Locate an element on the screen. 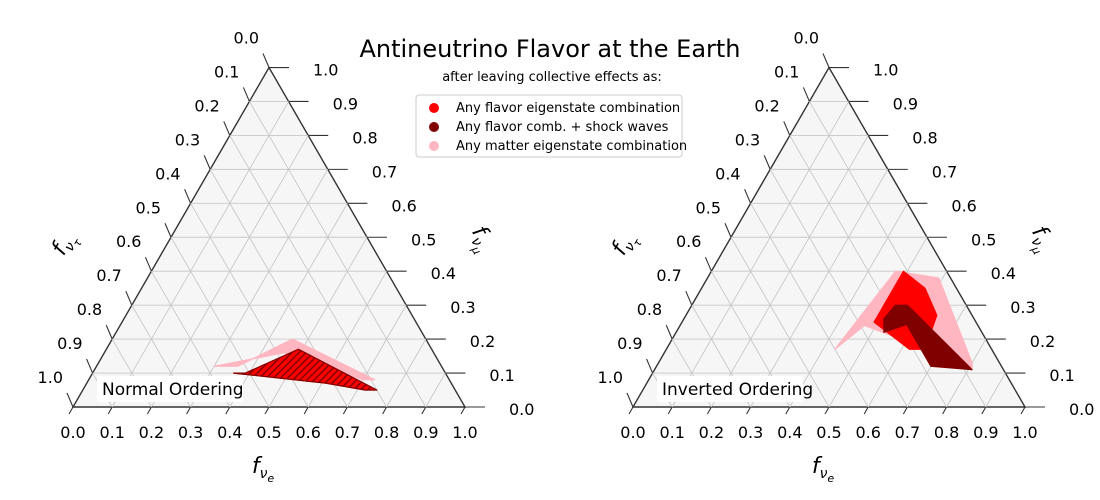 This screenshot has width=1100, height=500. panel-label-normal: Normal Ordering is located at coordinates (170, 389).